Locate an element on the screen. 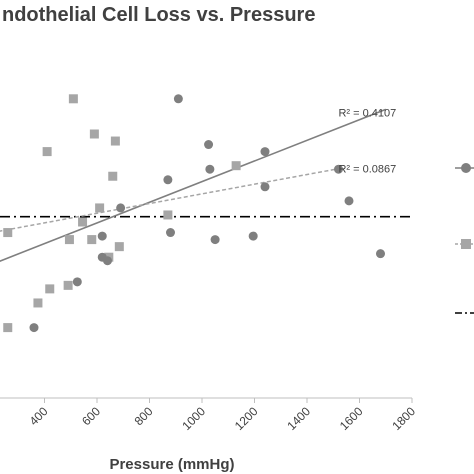 The width and height of the screenshot is (474, 474). x-tick-label: 1600 is located at coordinates (351, 418).